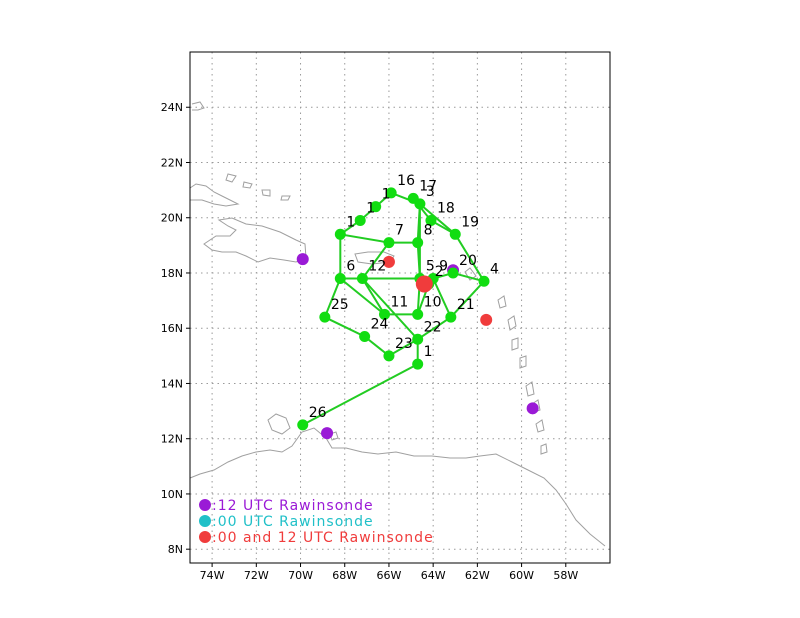 The image size is (800, 618). What do you see at coordinates (443, 266) in the screenshot?
I see `dropsonde-label: 9` at bounding box center [443, 266].